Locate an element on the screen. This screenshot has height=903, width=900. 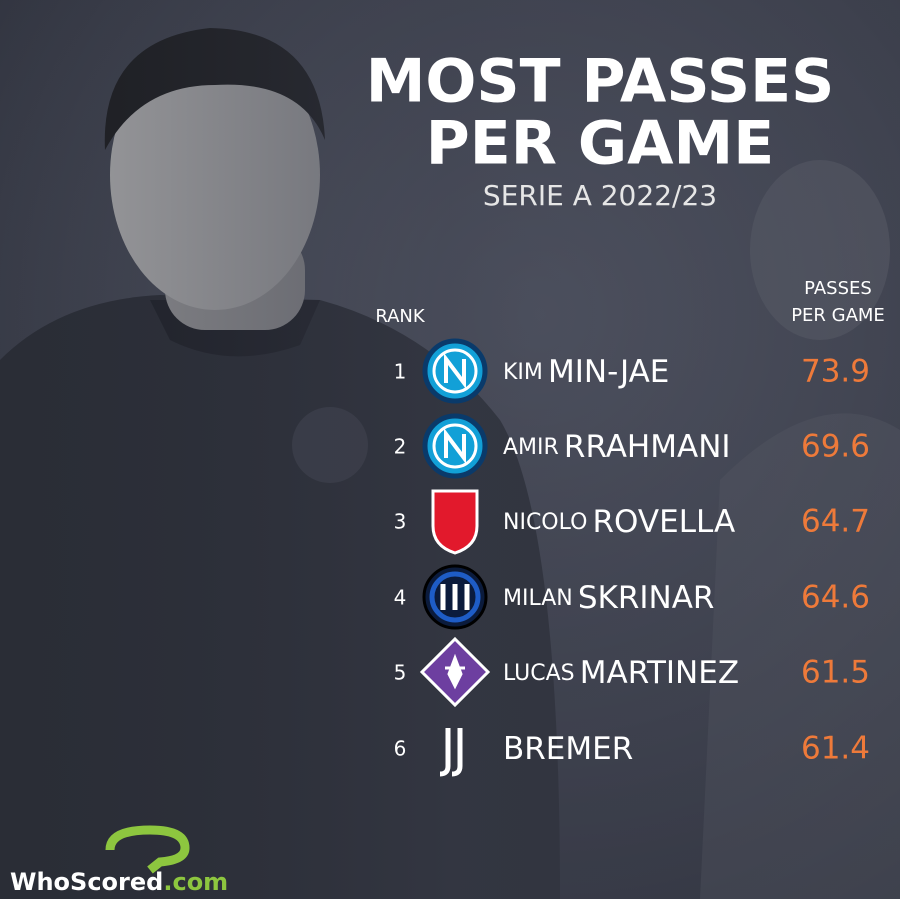
club-logo-letters is located at coordinates (455, 597).